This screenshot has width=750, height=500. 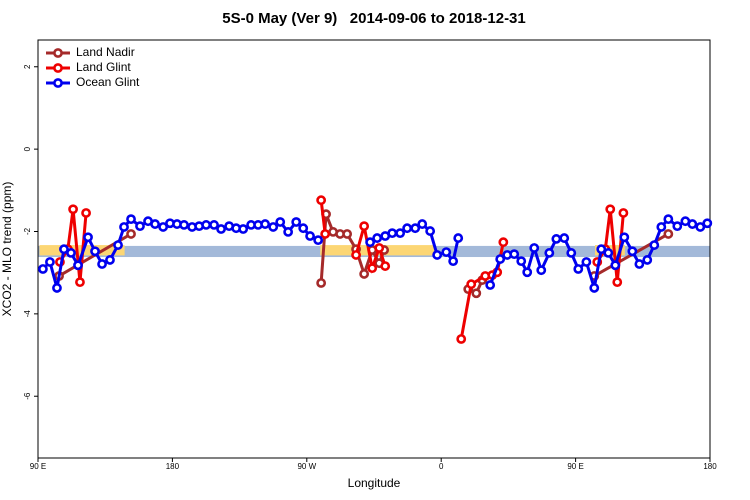 I want to click on x-tick-label: 90 W, so click(x=306, y=466).